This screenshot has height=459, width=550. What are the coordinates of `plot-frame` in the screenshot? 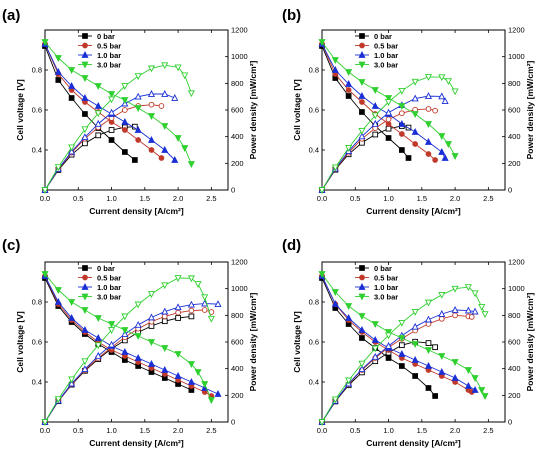 It's located at (136, 342).